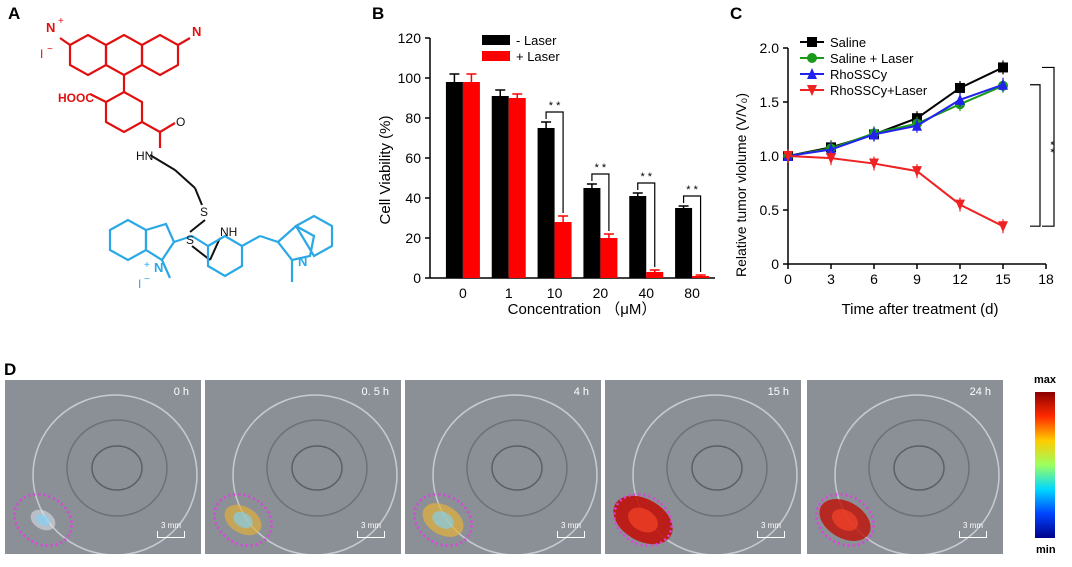  What do you see at coordinates (378, 13) in the screenshot?
I see `panel-label-b: B` at bounding box center [378, 13].